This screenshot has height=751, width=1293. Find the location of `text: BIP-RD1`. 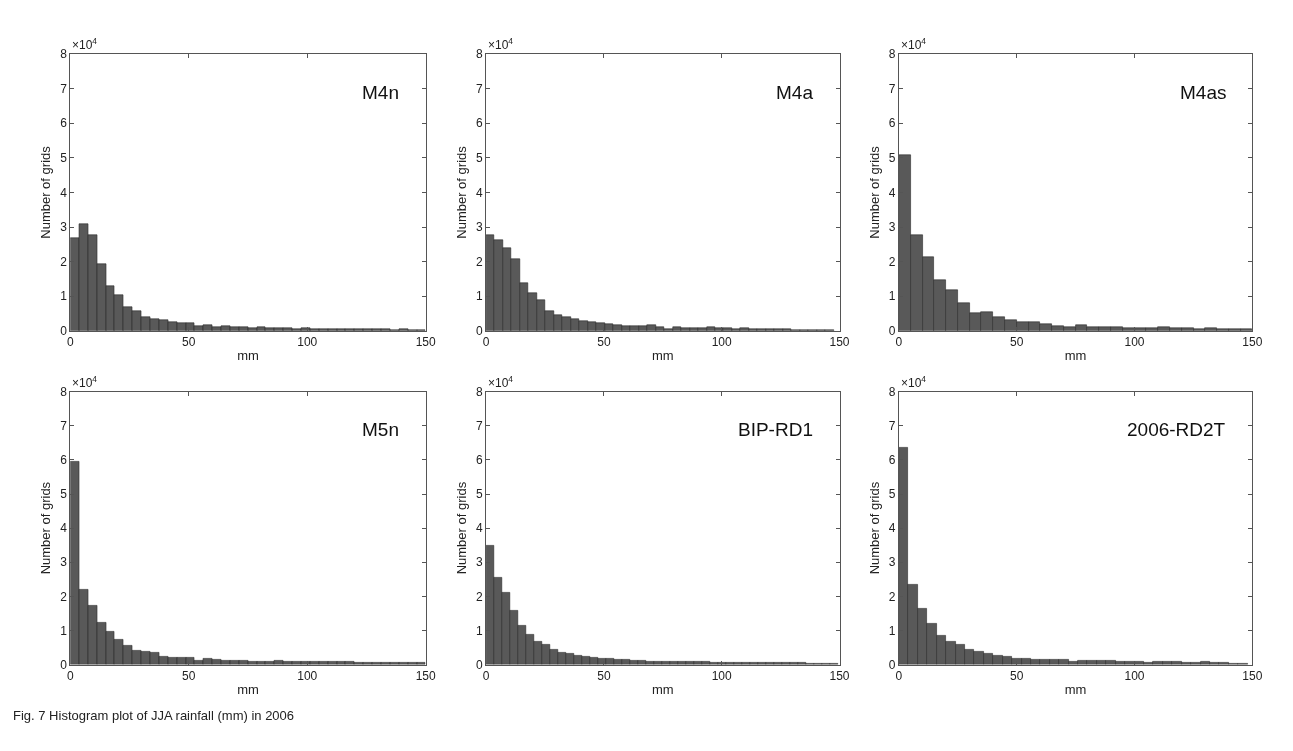

text: BIP-RD1 is located at coordinates (775, 429).